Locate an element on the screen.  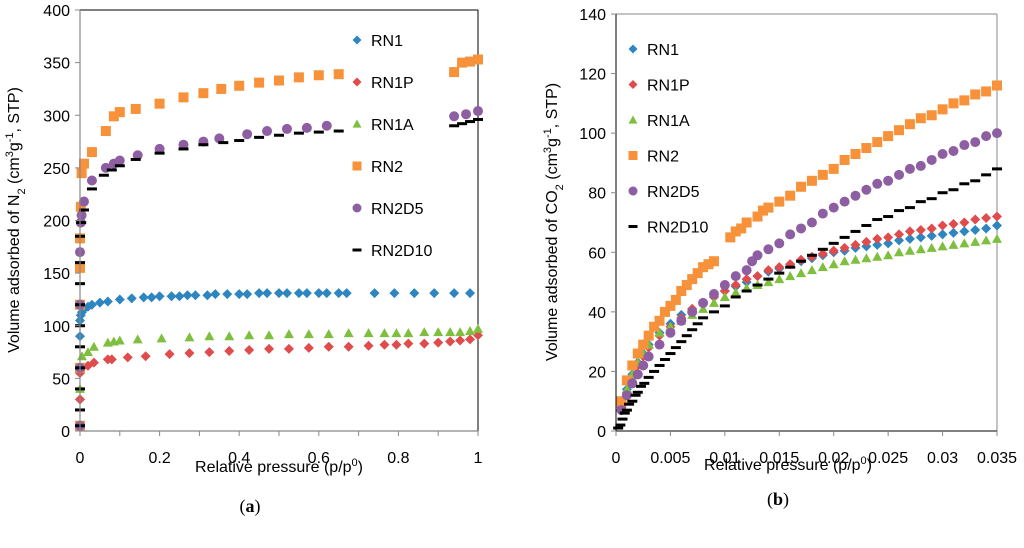
x-tick-label: 0 is located at coordinates (616, 458).